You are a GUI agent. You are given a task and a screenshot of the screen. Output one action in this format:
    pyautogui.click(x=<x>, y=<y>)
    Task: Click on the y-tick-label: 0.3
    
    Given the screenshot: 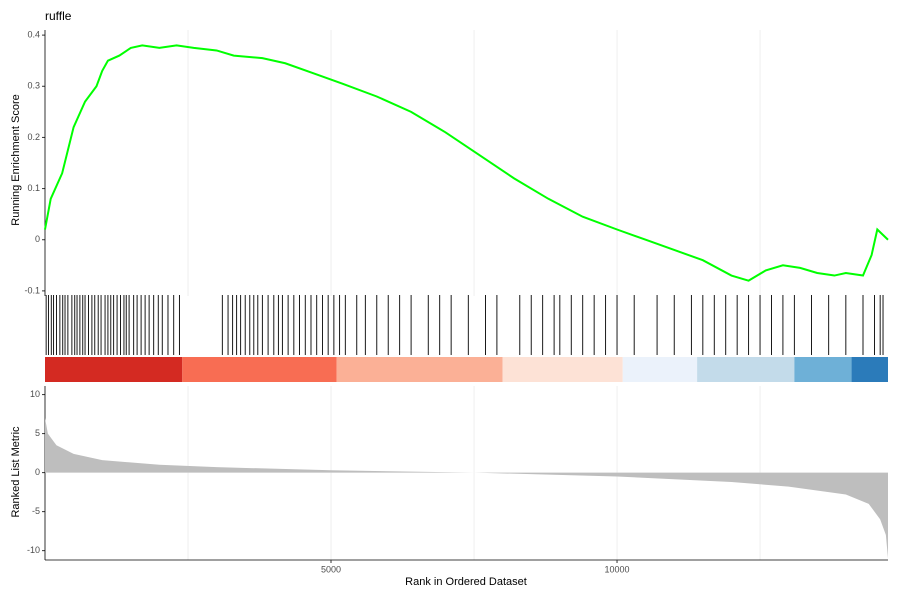 What is the action you would take?
    pyautogui.click(x=33, y=86)
    